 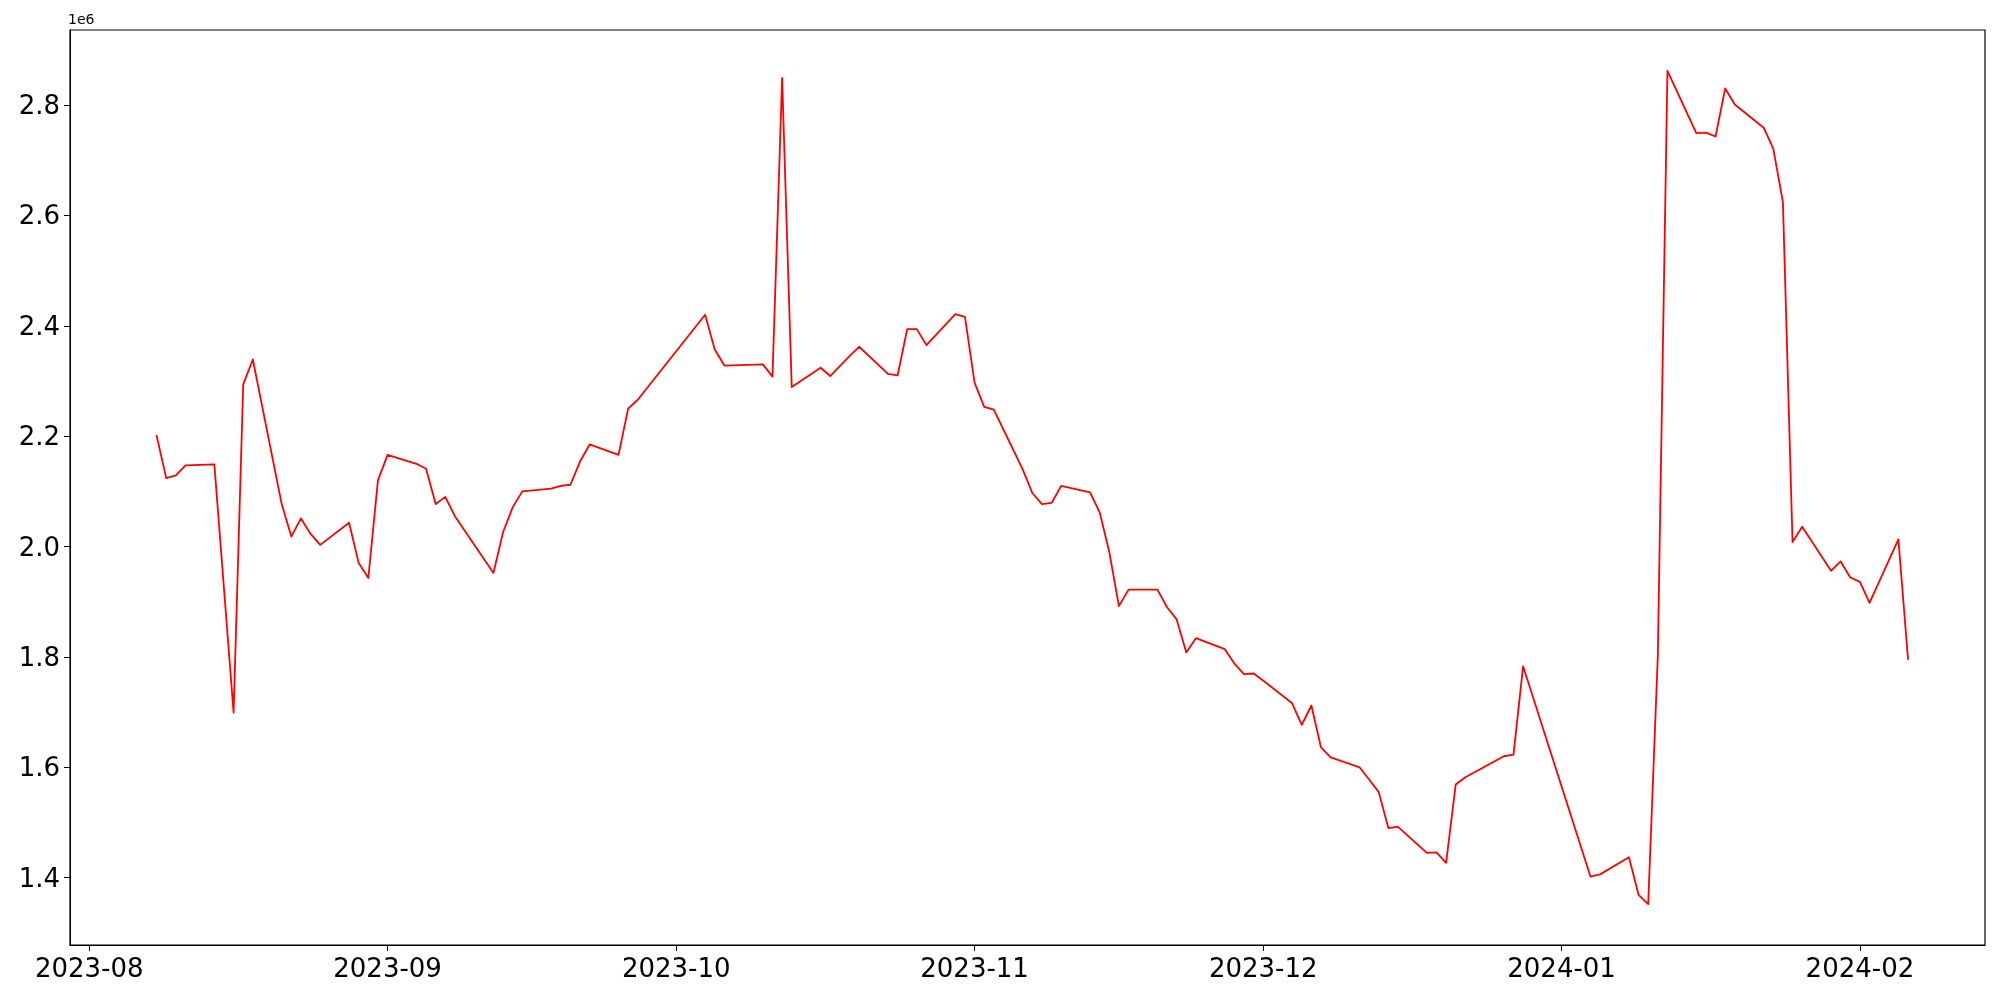 I want to click on x-tick-label: 2023-09, so click(x=387, y=968).